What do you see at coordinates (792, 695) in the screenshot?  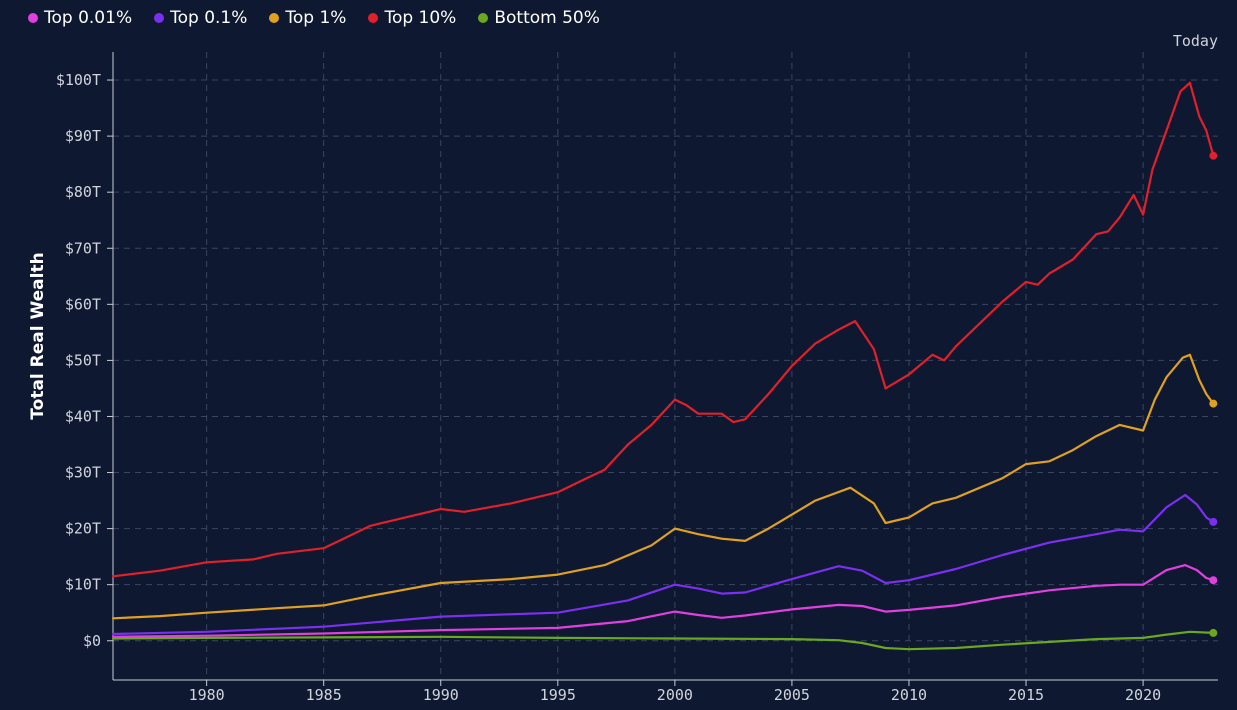 I see `x-tick-label: 2005` at bounding box center [792, 695].